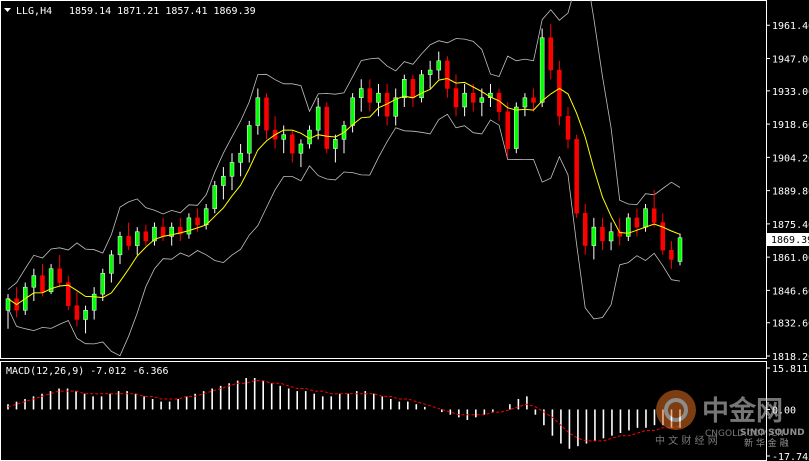  Describe the element at coordinates (790, 60) in the screenshot. I see `price-tick-label: 1947.00` at that location.